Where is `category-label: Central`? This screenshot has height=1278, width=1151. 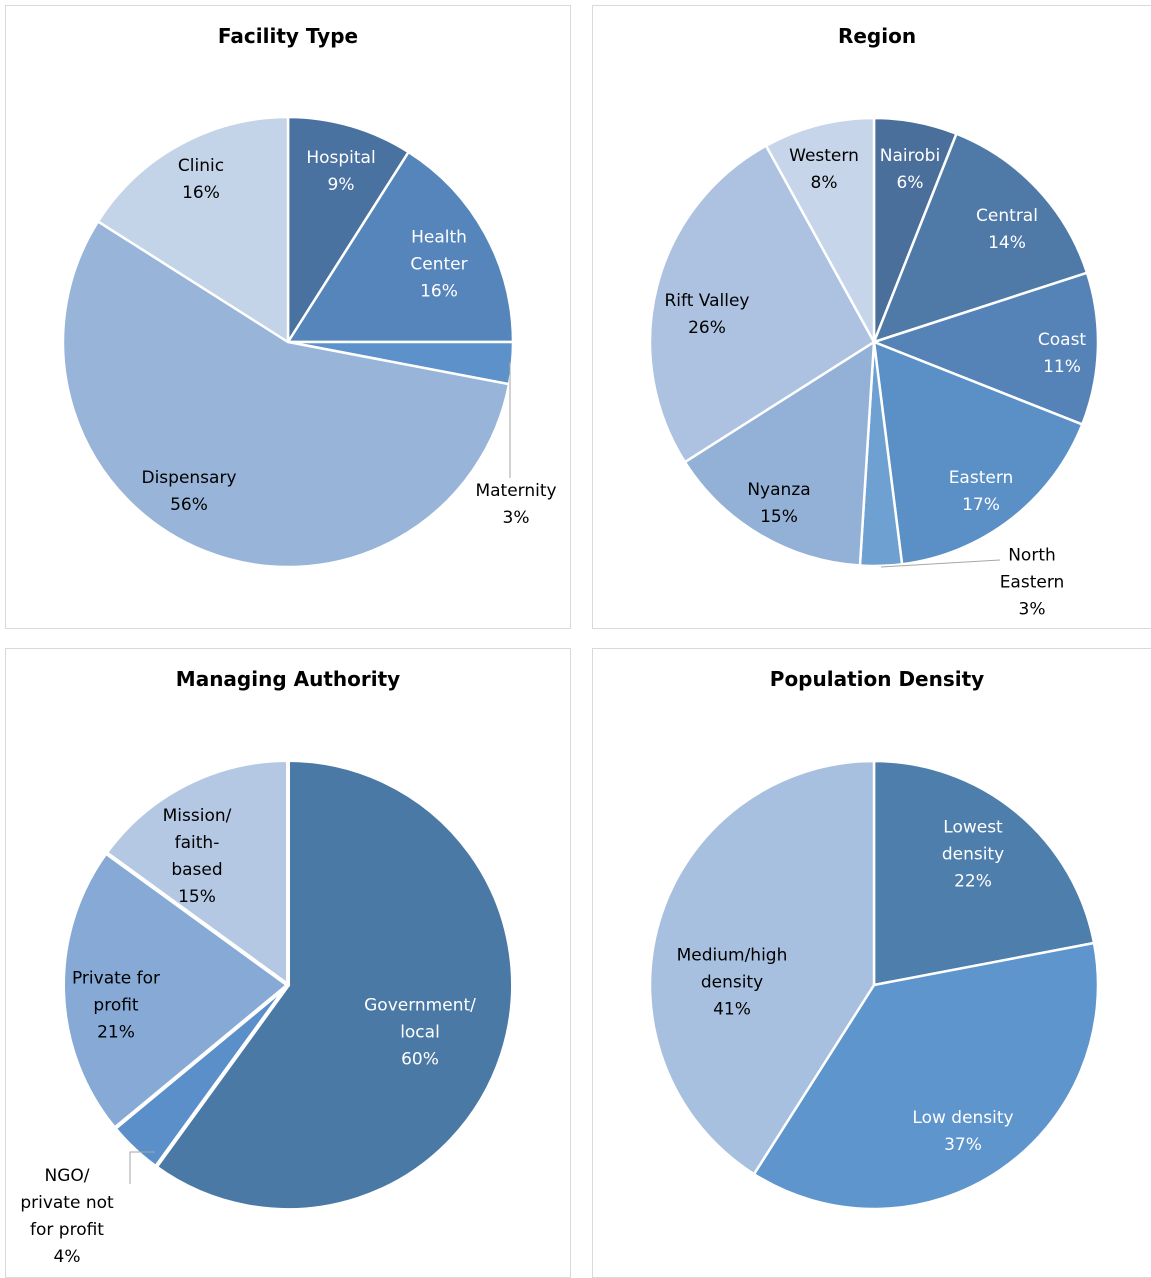
category-label: Central is located at coordinates (1007, 216).